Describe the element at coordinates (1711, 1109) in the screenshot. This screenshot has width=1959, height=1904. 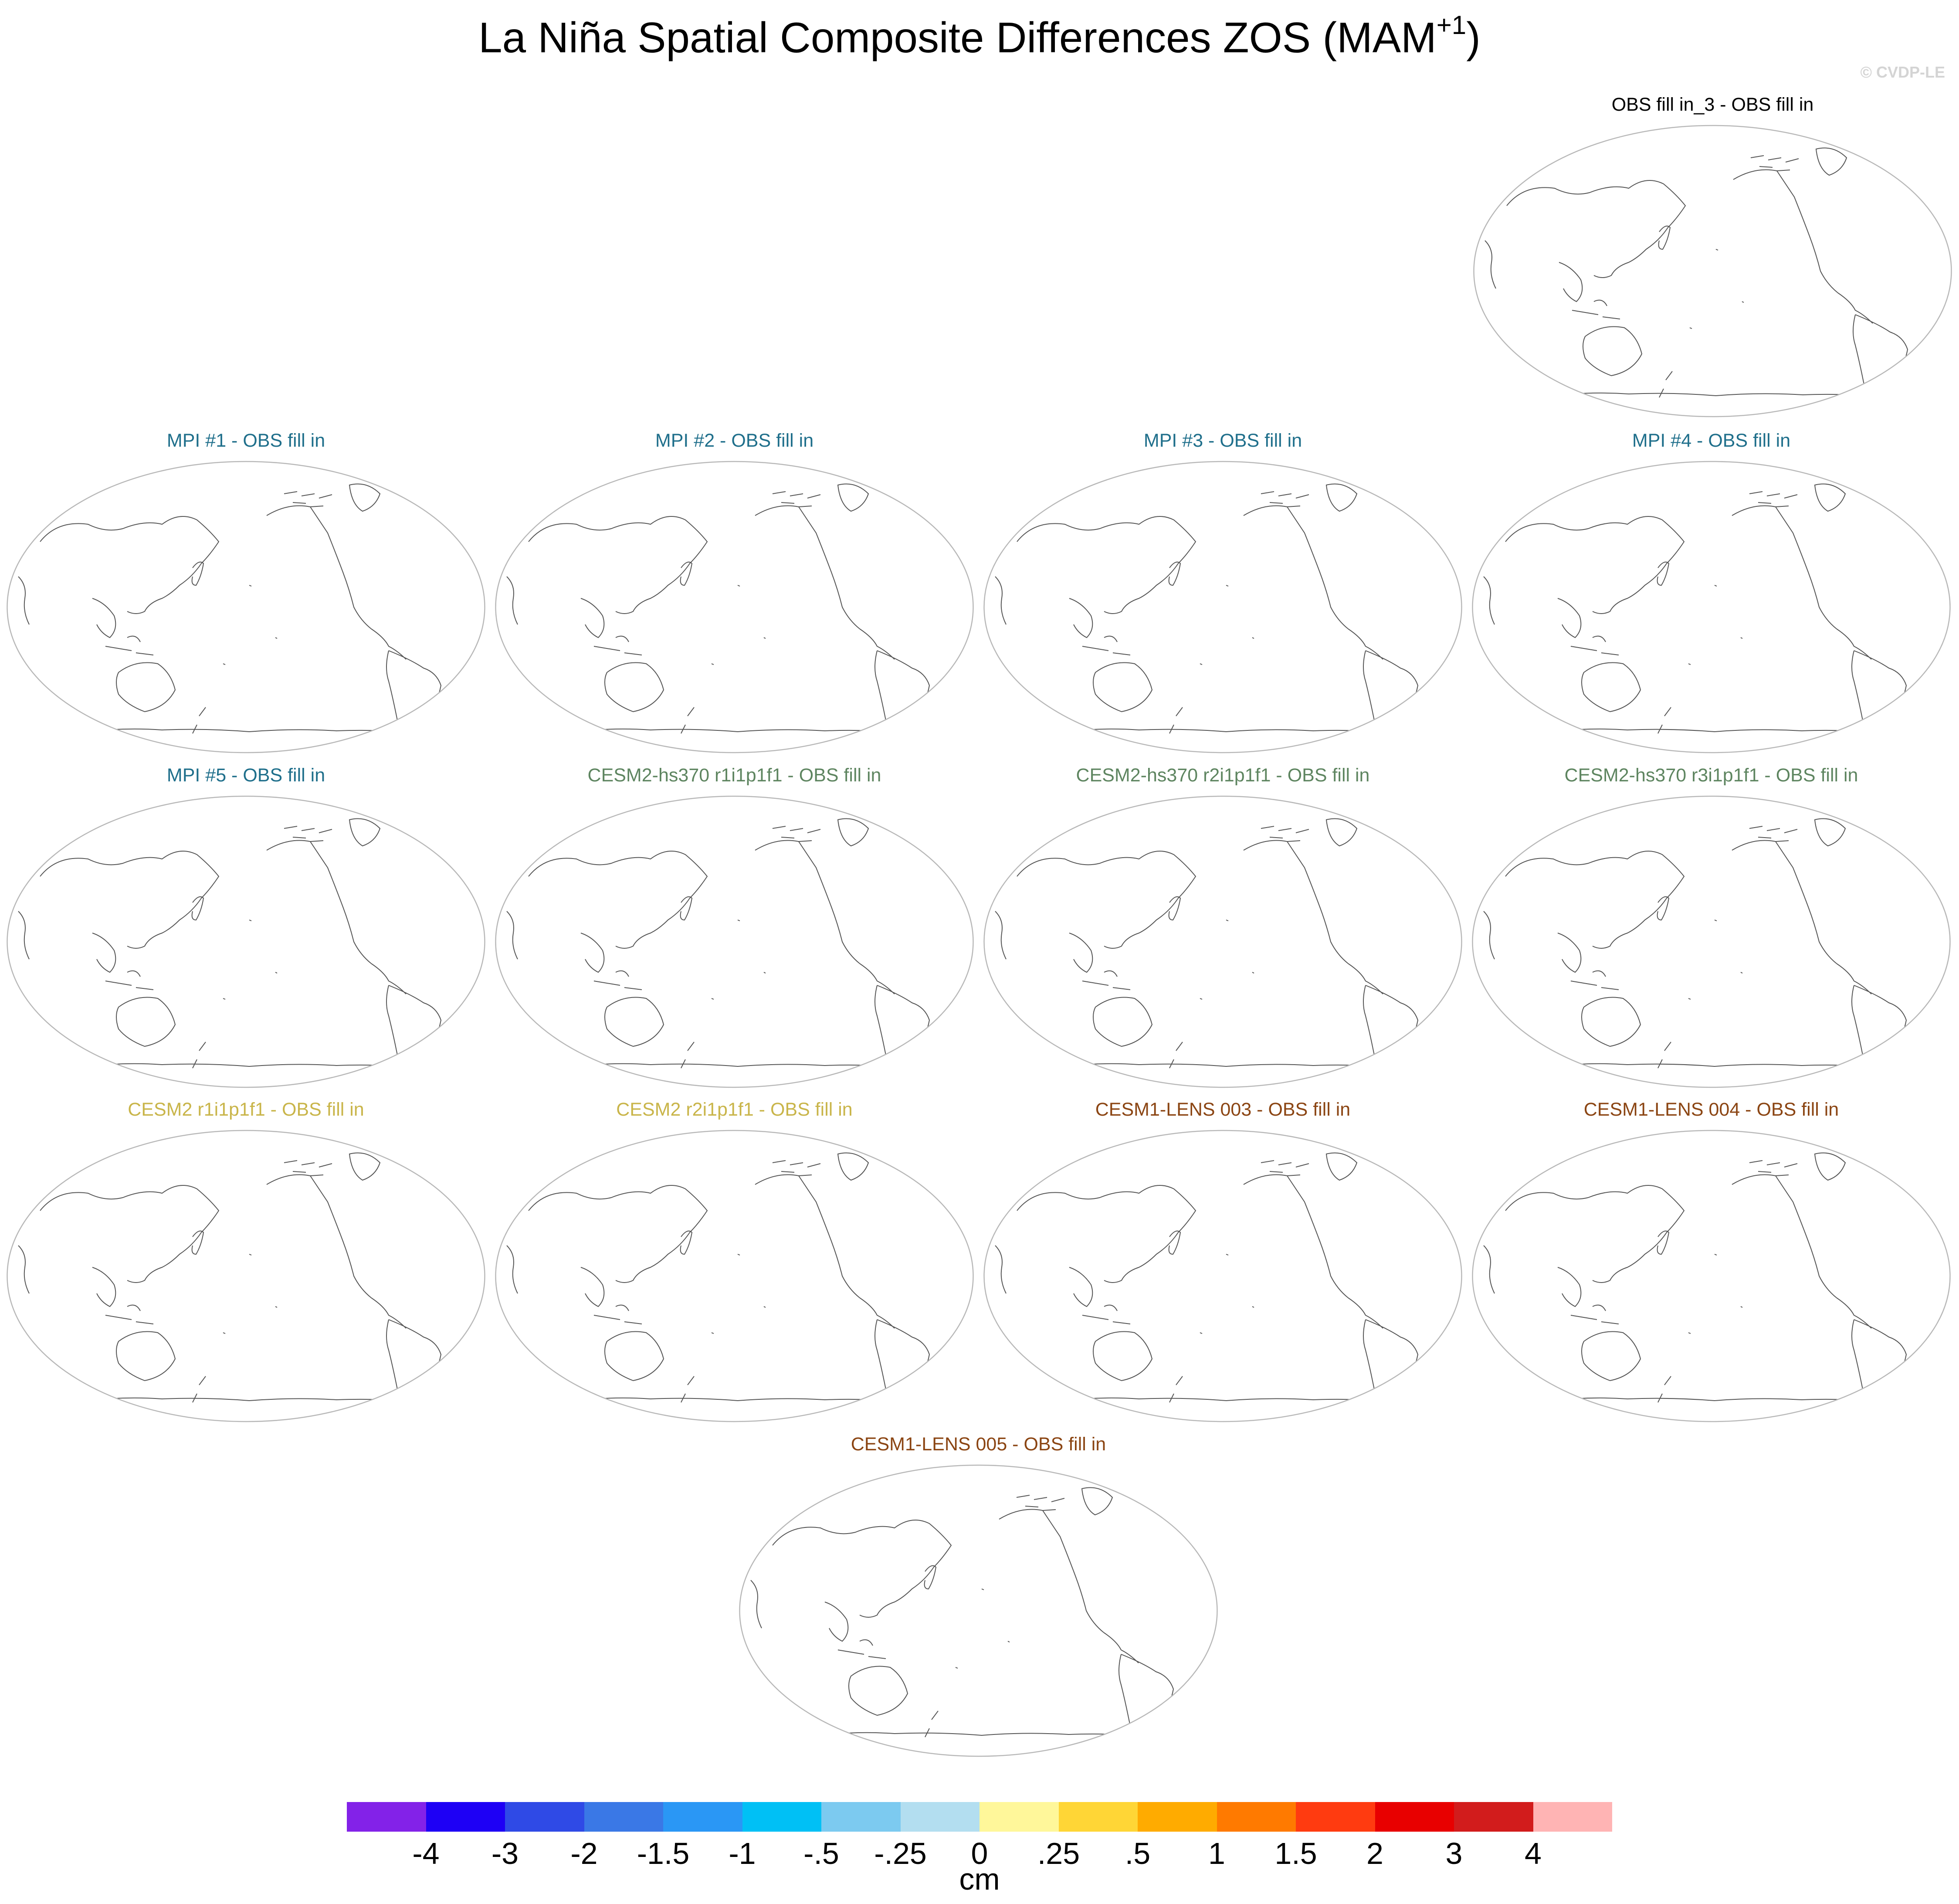
I see `panel-title: CESM1-LENS 004 - OBS fill in` at that location.